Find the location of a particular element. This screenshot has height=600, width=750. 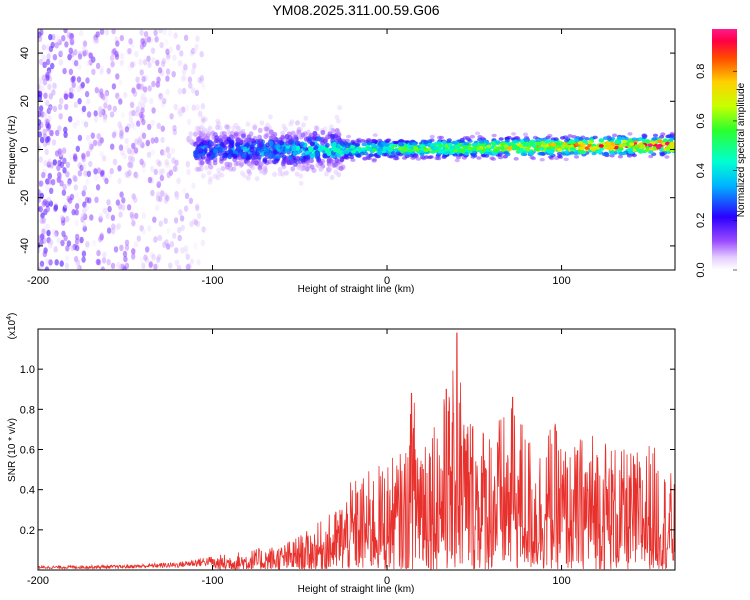

spectrogram-x-tick-label: -100 is located at coordinates (213, 281).